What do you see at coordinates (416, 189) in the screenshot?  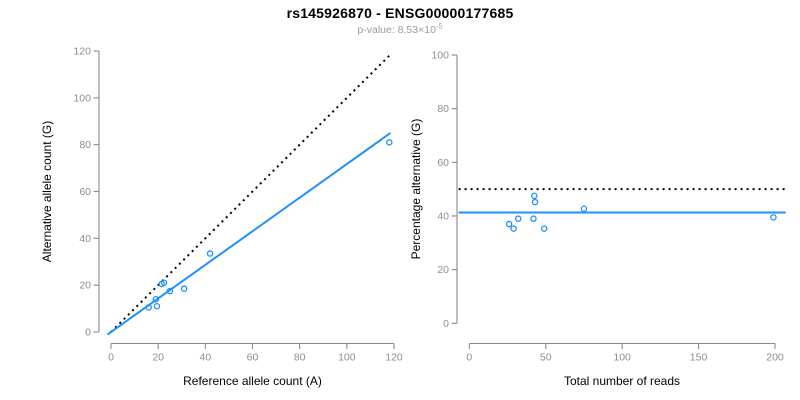 I see `y-axis-title: Percentage alternative (G)` at bounding box center [416, 189].